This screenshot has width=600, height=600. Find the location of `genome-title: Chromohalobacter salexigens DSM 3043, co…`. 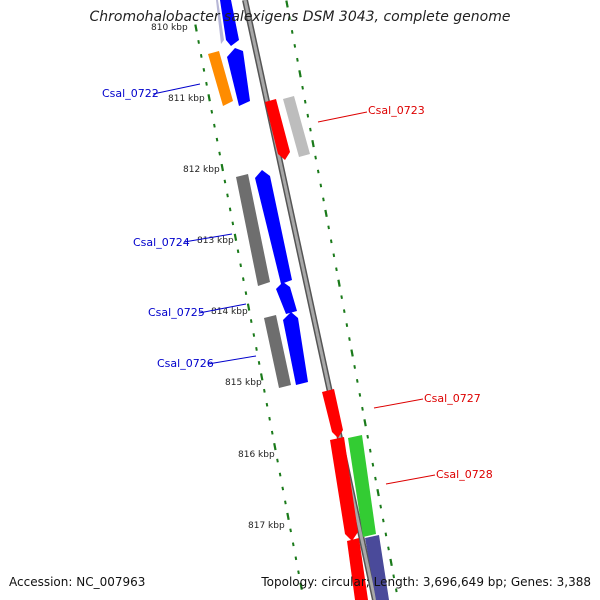

genome-title: Chromohalobacter salexigens DSM 3043, co… is located at coordinates (300, 17).